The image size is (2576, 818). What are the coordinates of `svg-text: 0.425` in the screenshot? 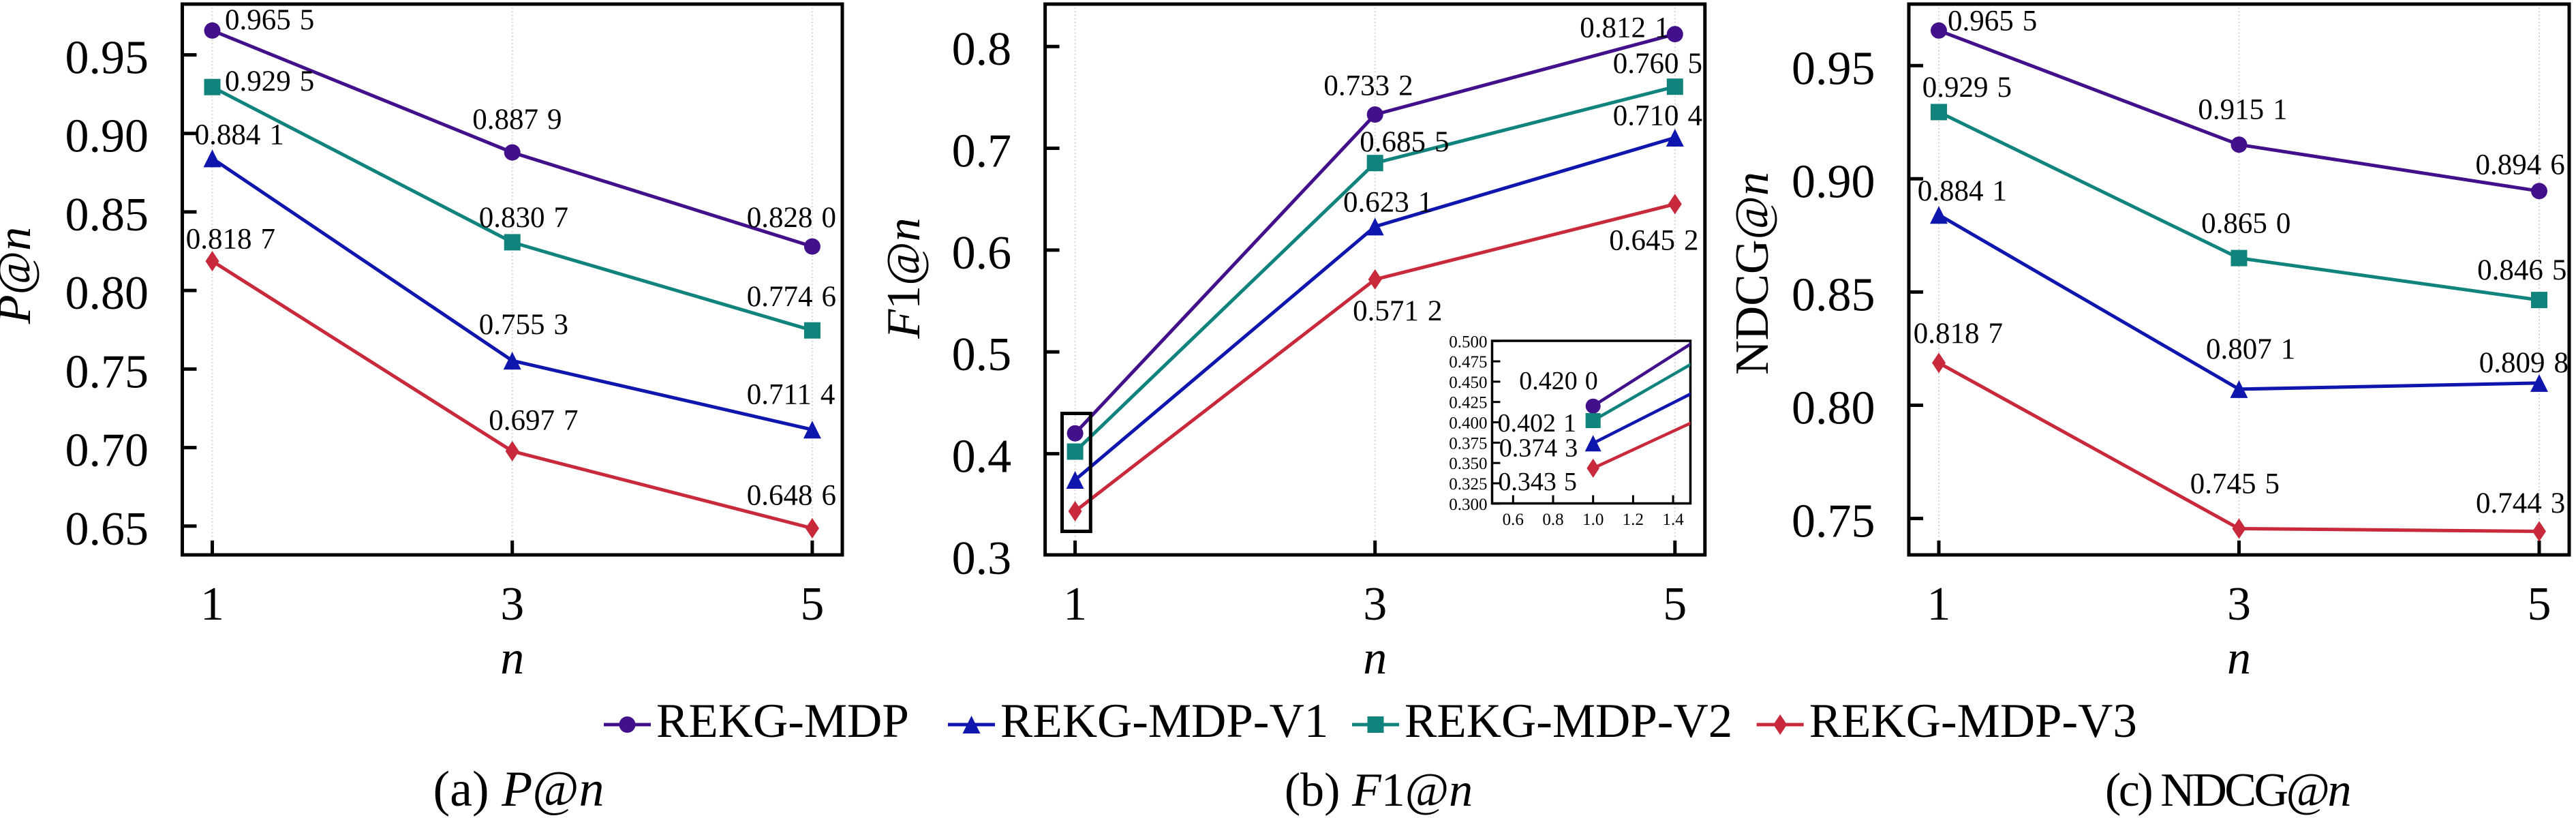 It's located at (1468, 403).